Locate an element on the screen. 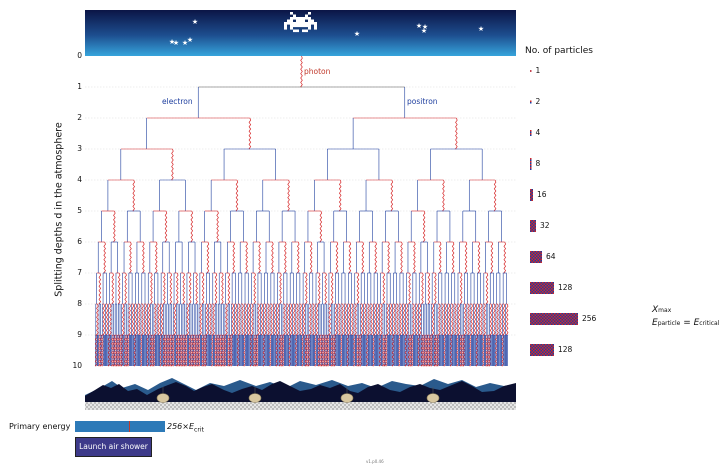  depth-tick-2: 2 is located at coordinates (79, 117).